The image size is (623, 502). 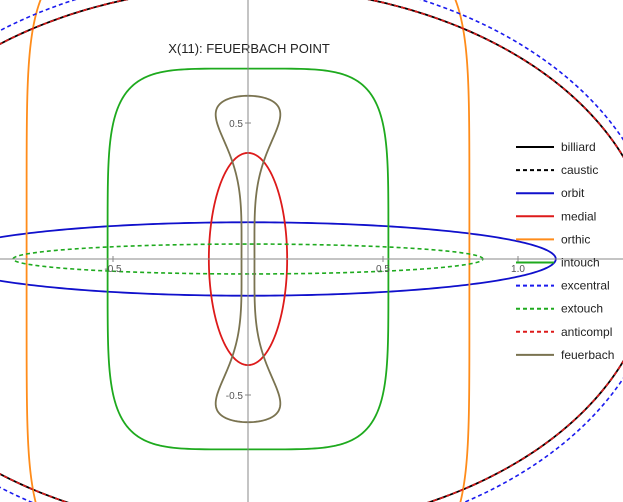 I want to click on legend-label: extouch, so click(x=582, y=309).